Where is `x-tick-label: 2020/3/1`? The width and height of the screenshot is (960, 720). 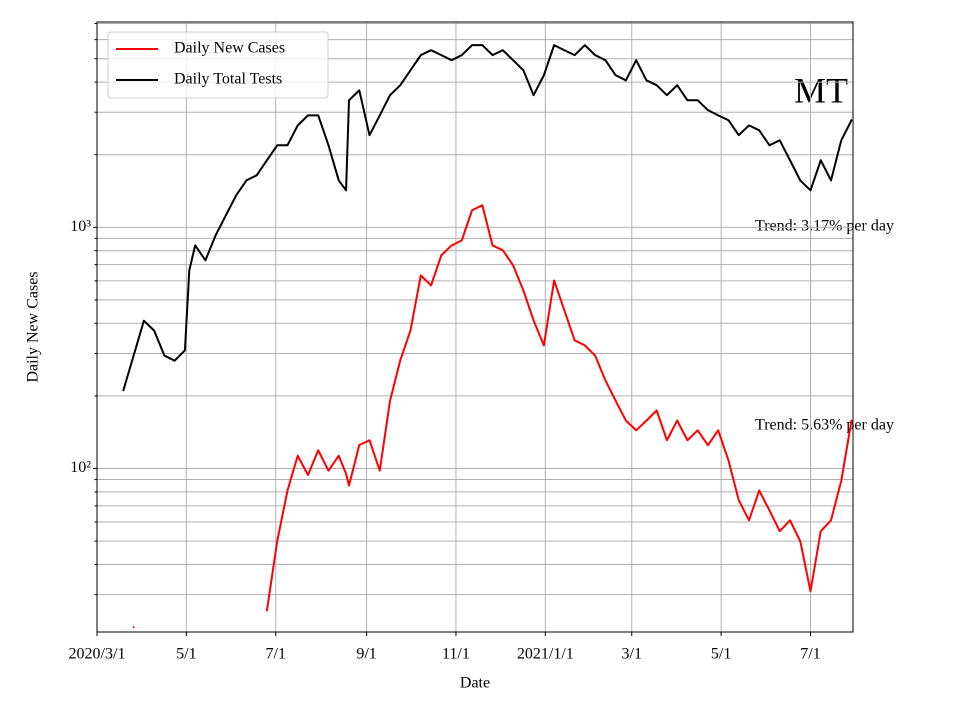 x-tick-label: 2020/3/1 is located at coordinates (97, 654).